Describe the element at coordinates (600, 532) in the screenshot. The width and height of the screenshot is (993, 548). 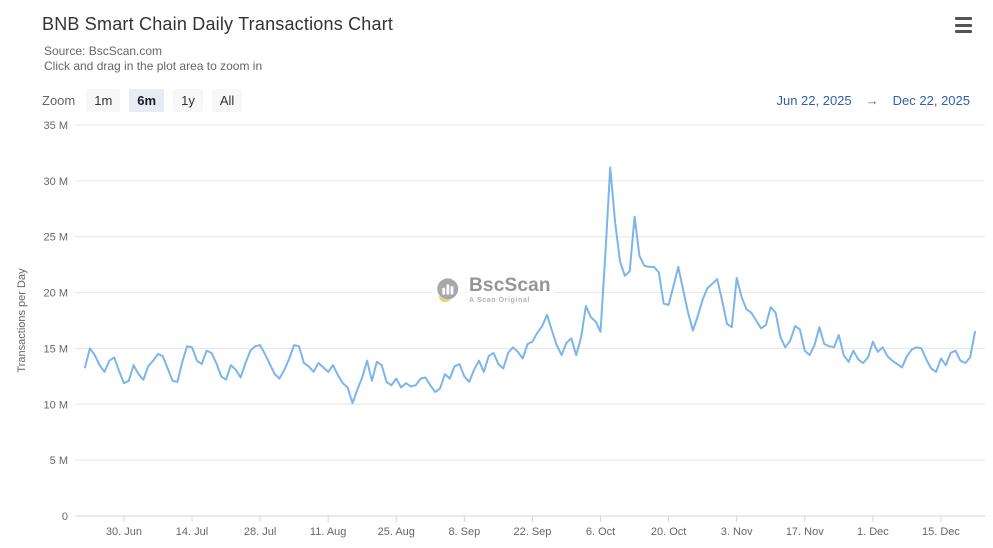
I see `x-tick-label: 6. Oct` at that location.